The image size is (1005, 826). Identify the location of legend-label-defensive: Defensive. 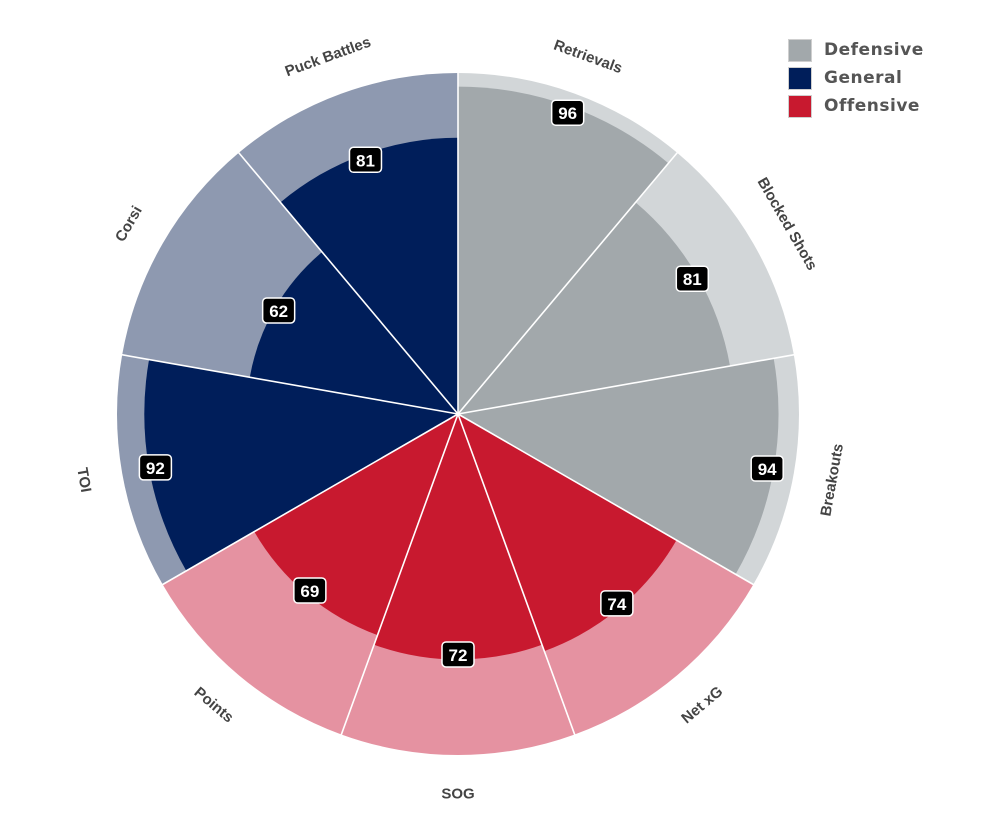
(874, 50).